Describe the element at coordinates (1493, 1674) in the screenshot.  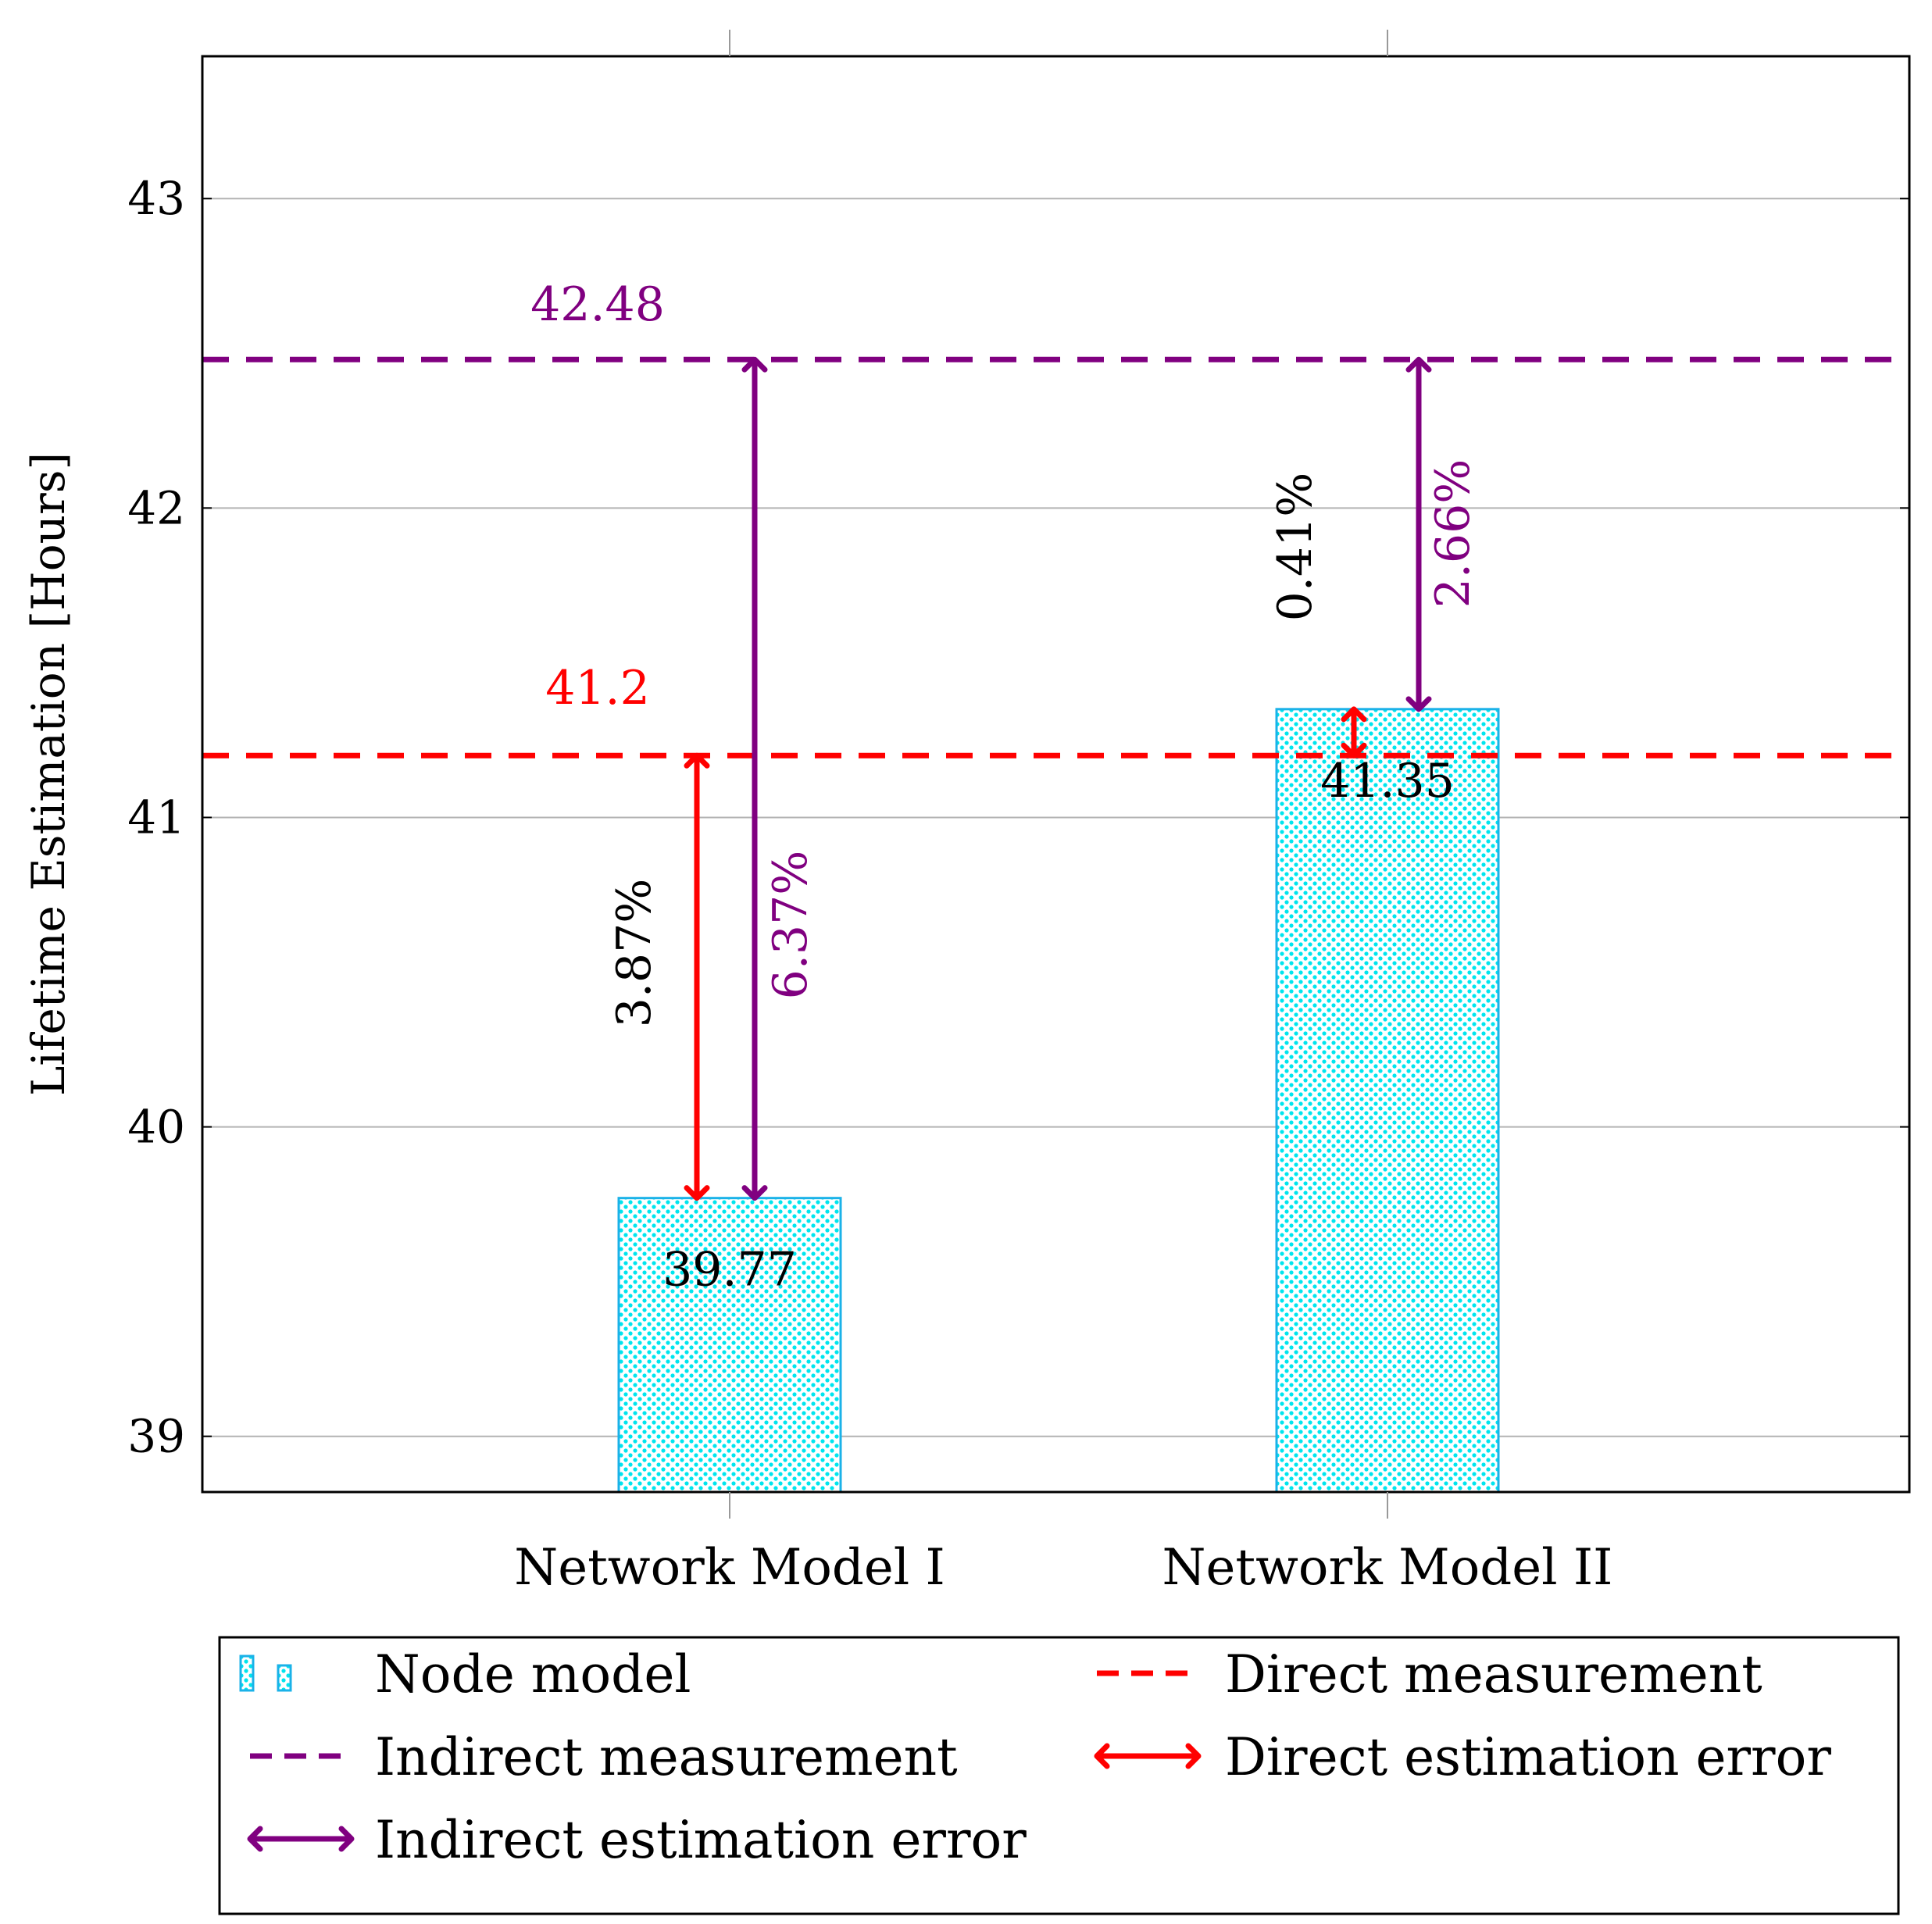
I see `legend-label: Direct measurement` at that location.